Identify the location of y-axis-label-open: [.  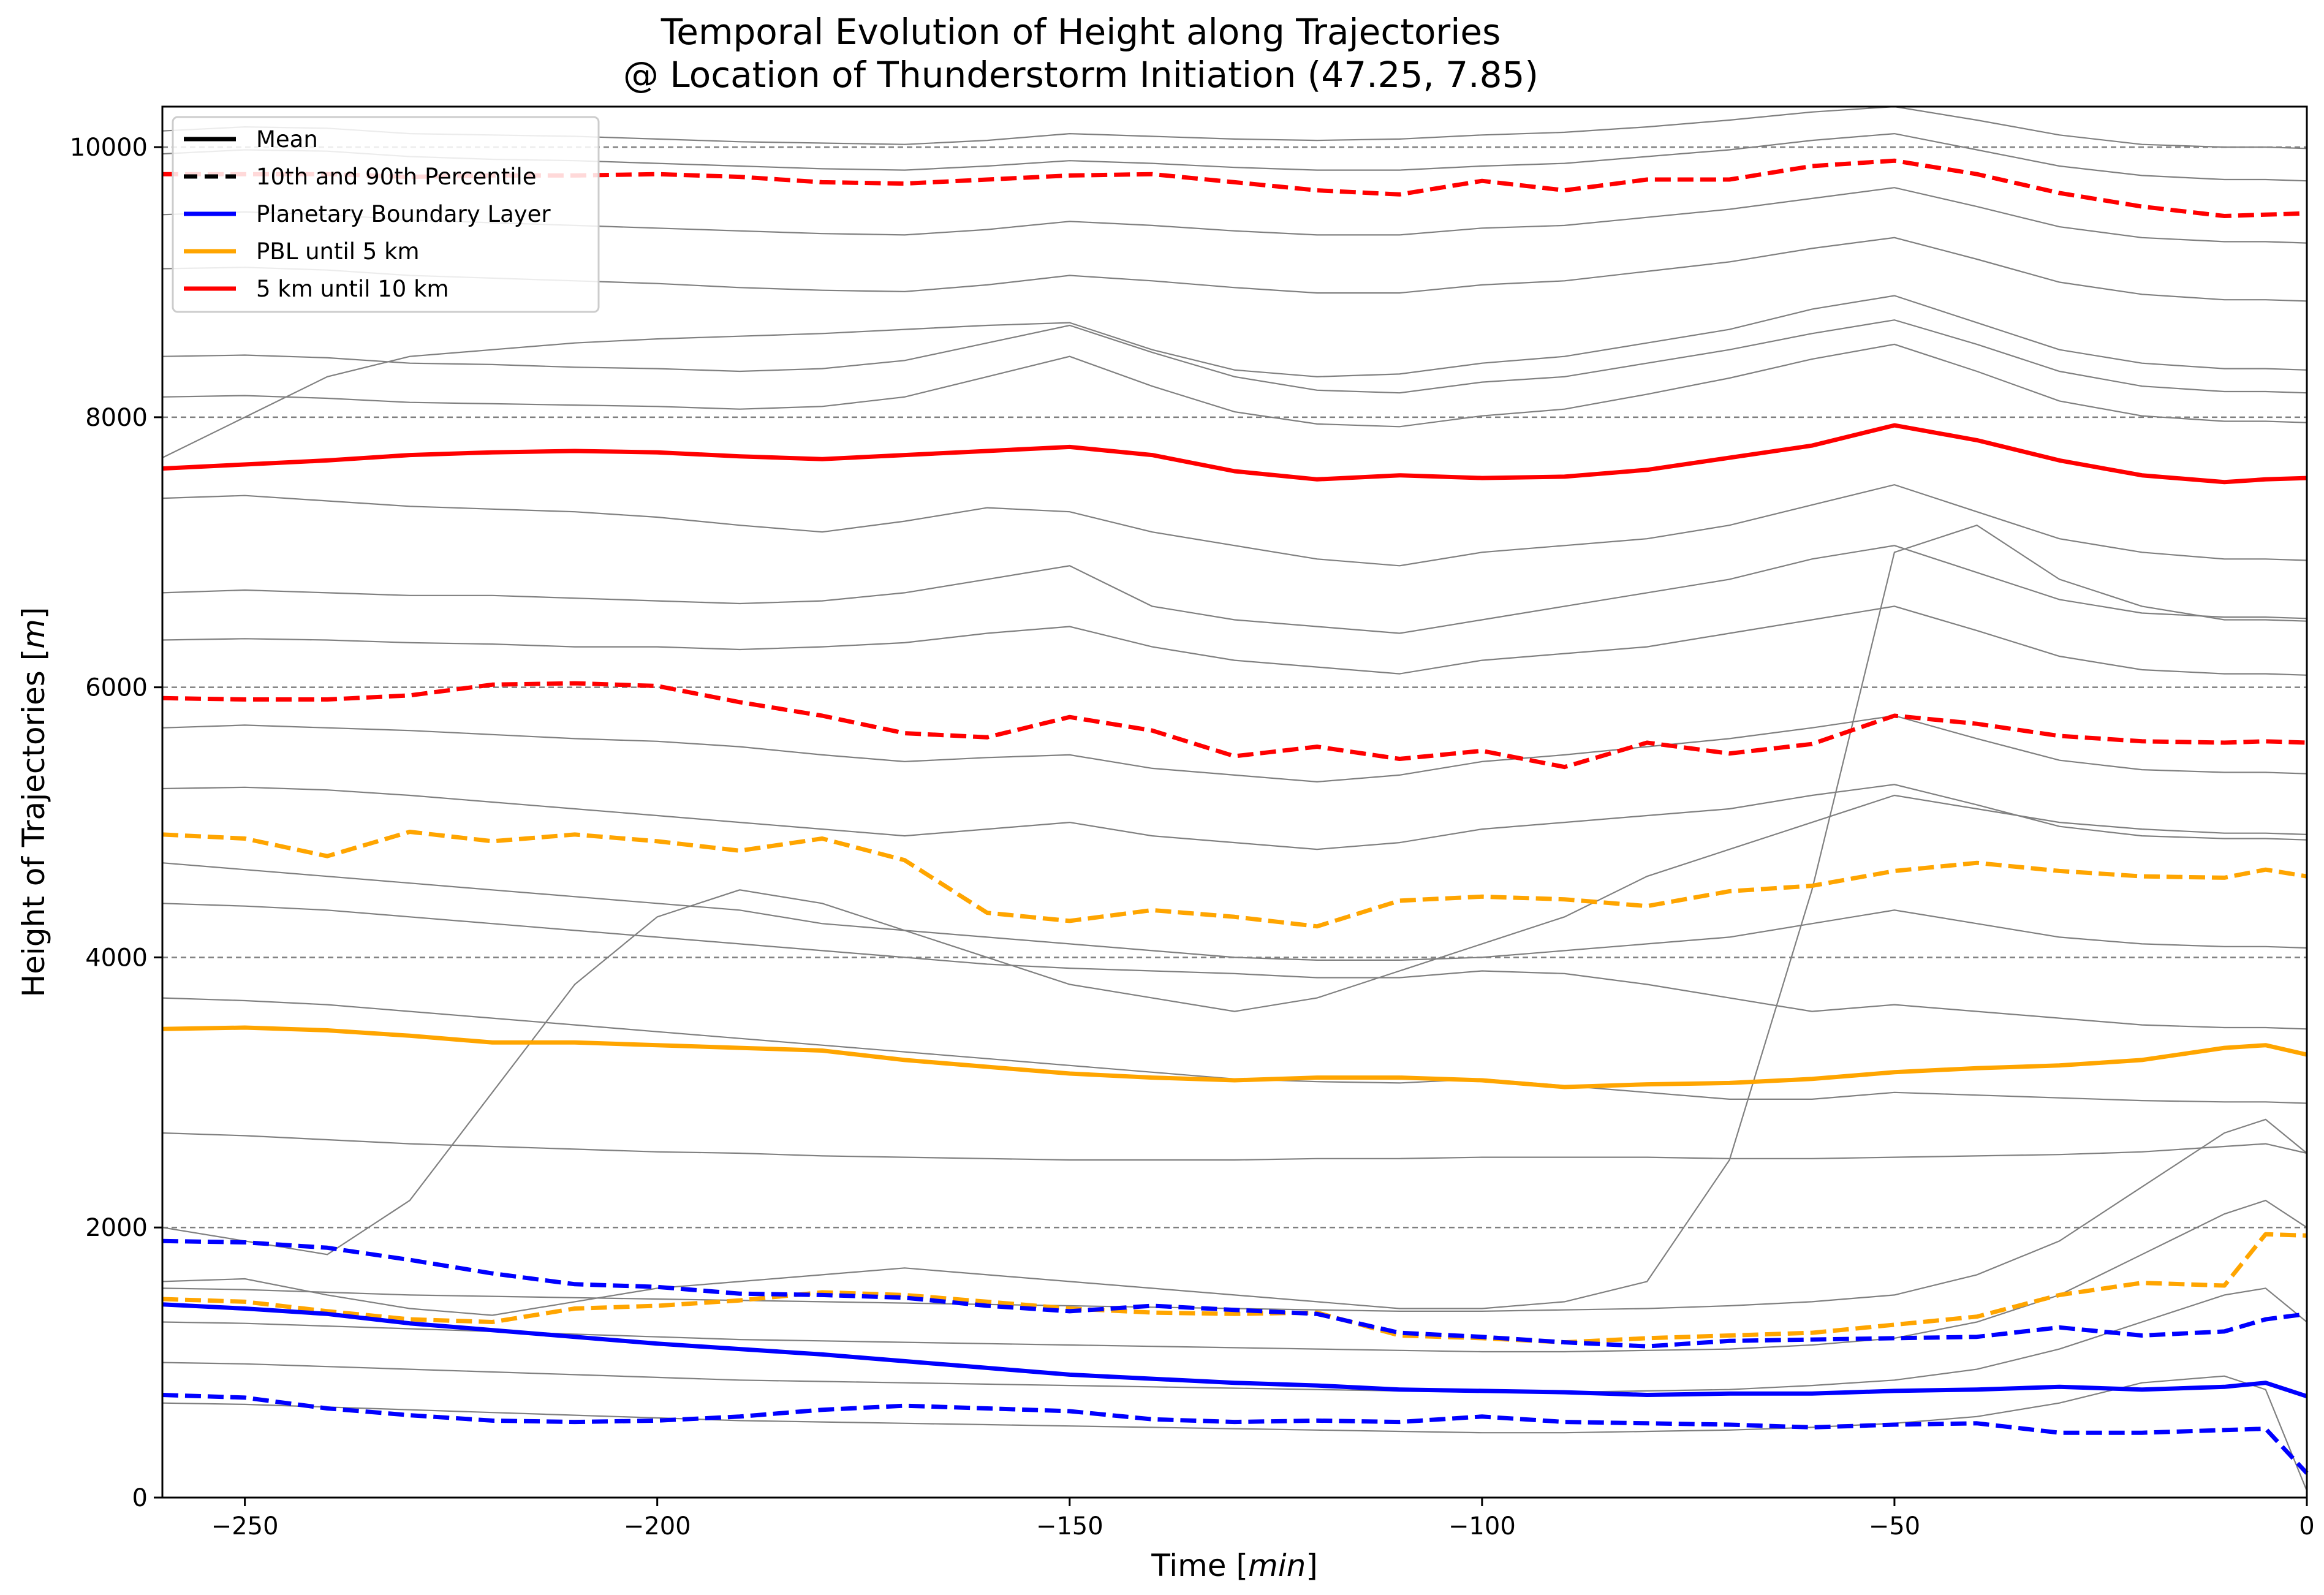
(33, 655).